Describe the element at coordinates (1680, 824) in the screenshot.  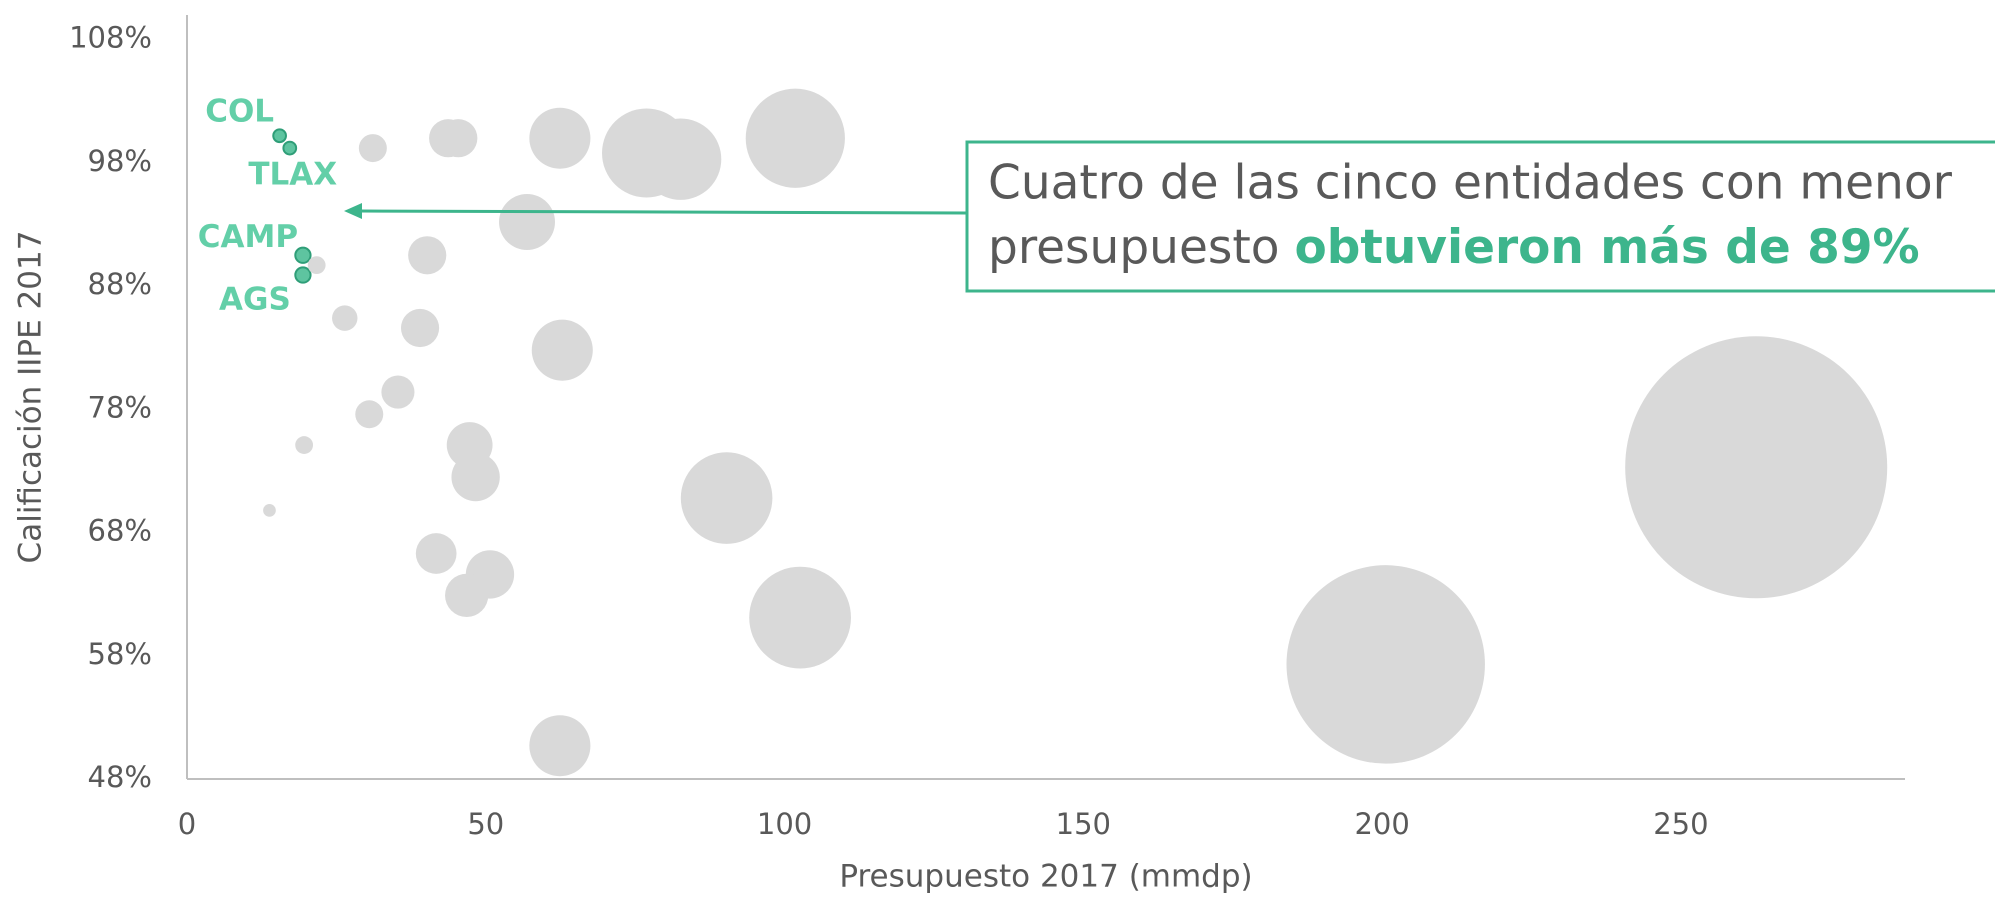
I see `x-tick-label: 250` at that location.